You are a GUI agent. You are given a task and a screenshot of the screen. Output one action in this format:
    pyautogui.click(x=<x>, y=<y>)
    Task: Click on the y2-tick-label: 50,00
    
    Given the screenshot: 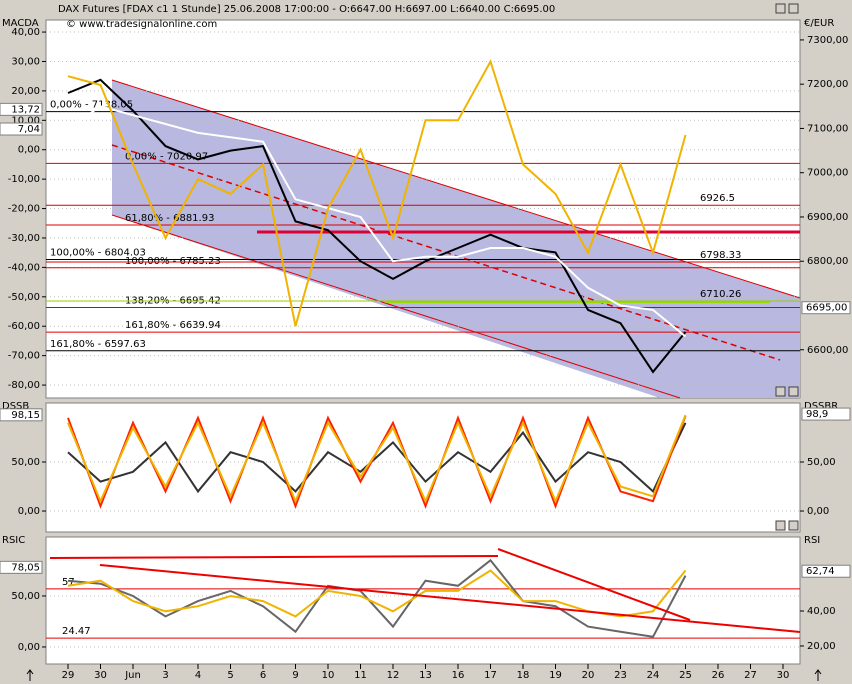 What is the action you would take?
    pyautogui.click(x=821, y=462)
    